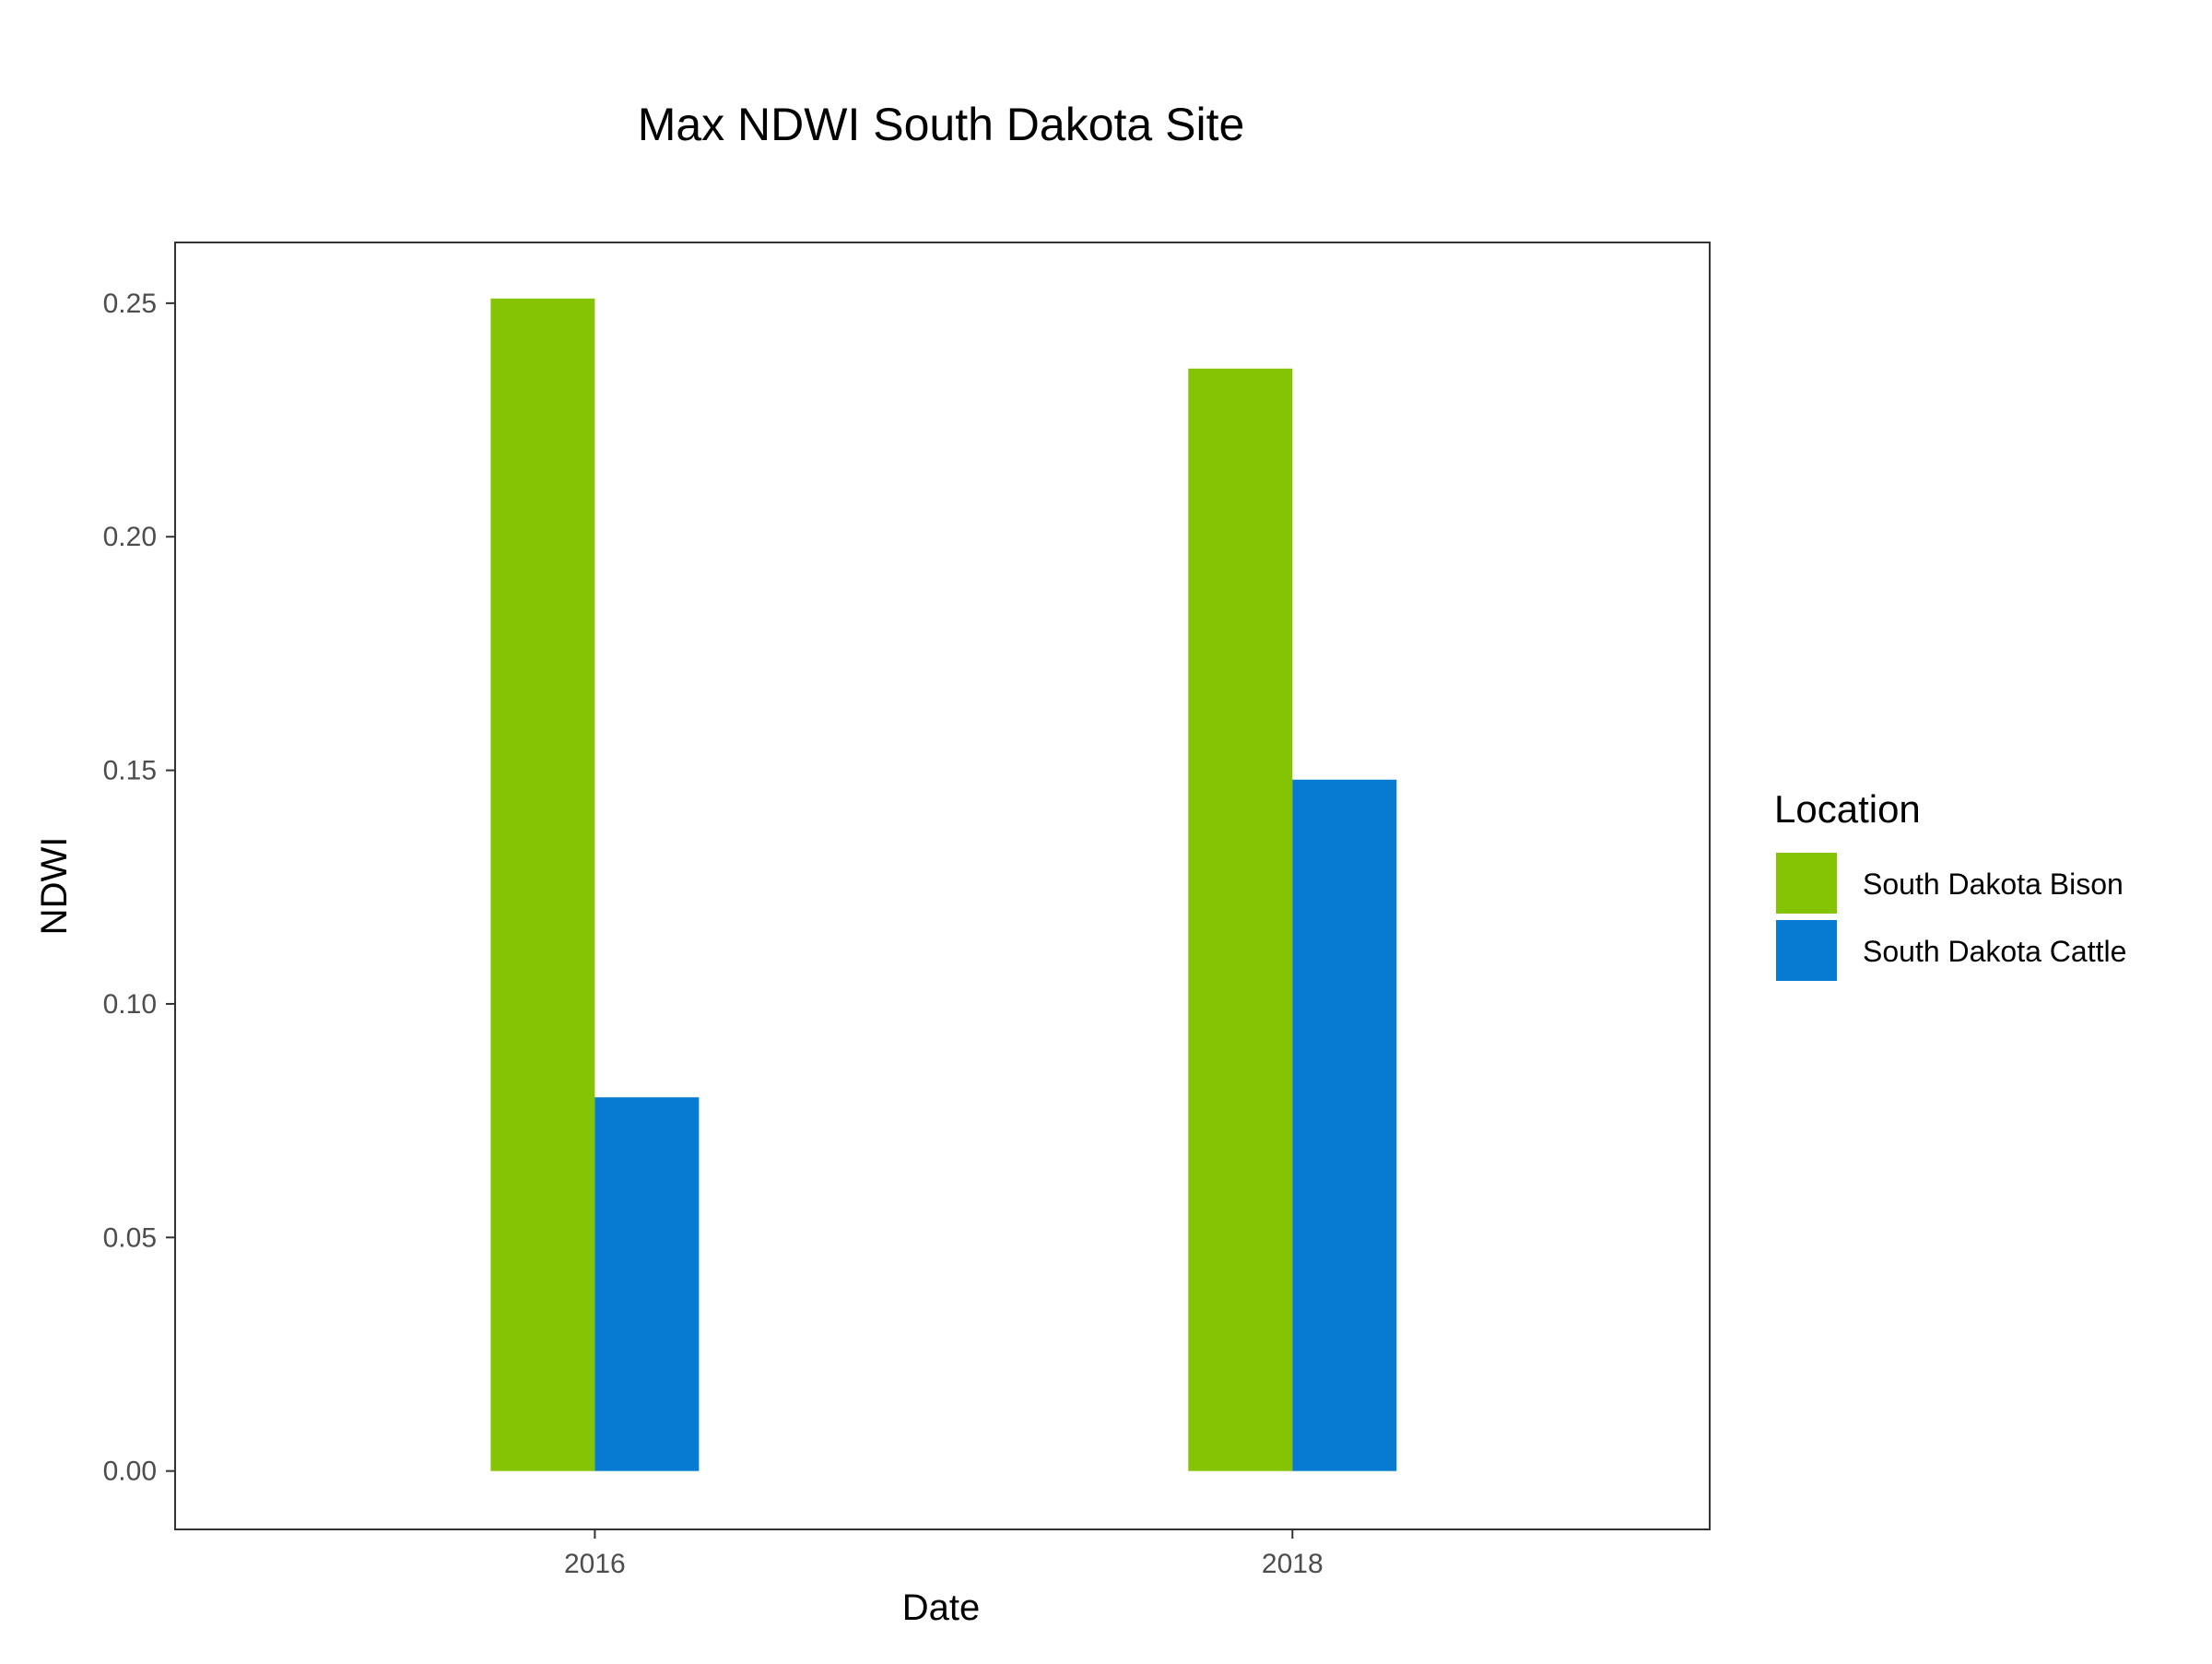  I want to click on y-axis-title: NDWI, so click(54, 886).